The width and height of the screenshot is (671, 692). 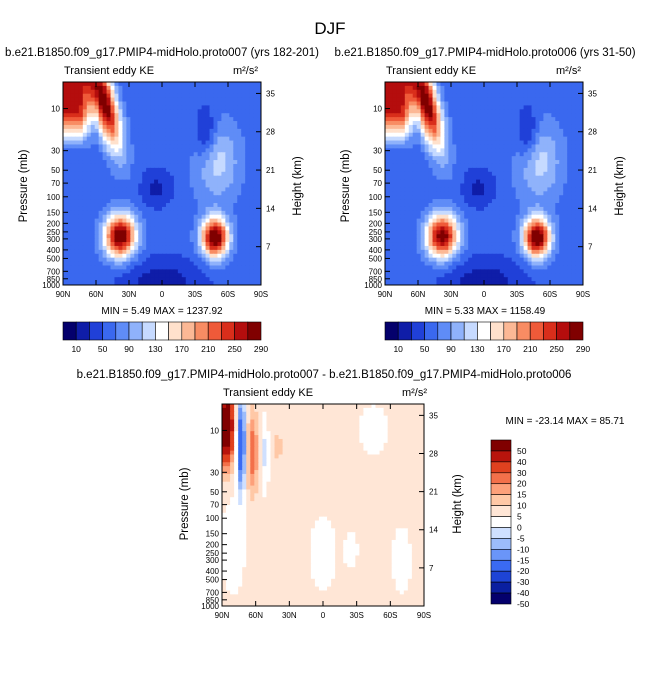 What do you see at coordinates (228, 294) in the screenshot?
I see `x-tick-label: 60S` at bounding box center [228, 294].